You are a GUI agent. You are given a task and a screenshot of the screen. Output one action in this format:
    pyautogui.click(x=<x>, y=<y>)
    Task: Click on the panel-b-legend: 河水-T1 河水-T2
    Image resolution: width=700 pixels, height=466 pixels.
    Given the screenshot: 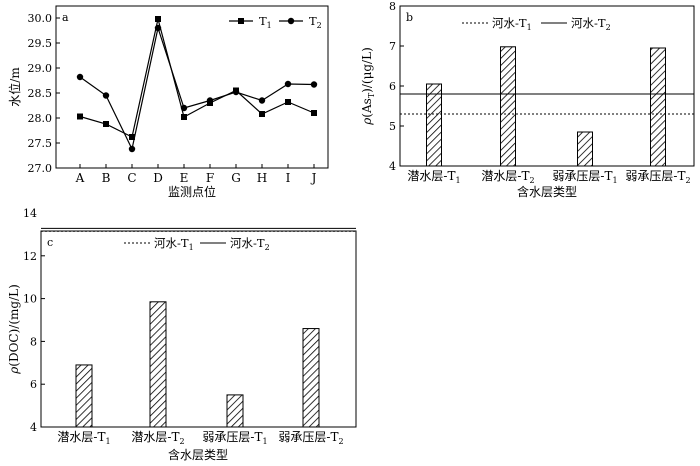 What is the action you would take?
    pyautogui.click(x=536, y=24)
    